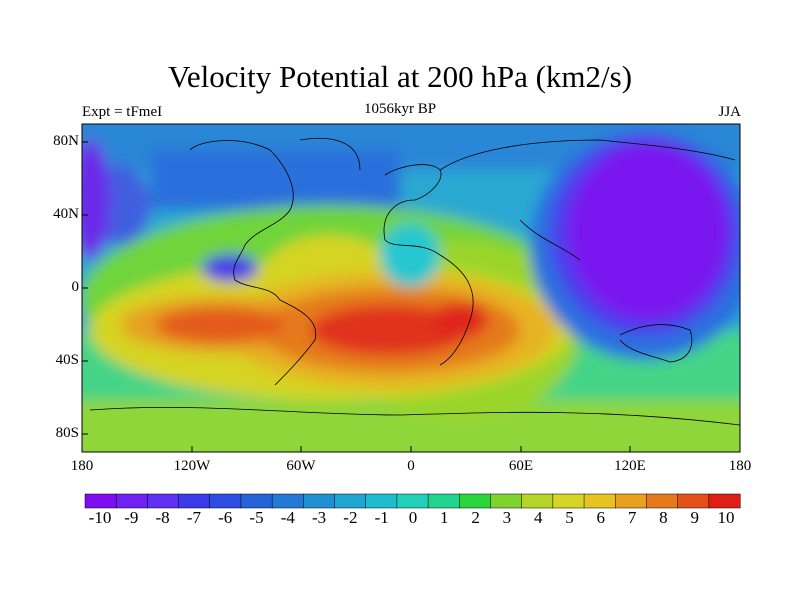 This screenshot has width=800, height=600. Describe the element at coordinates (67, 360) in the screenshot. I see `lat-tick-label: 40S` at that location.